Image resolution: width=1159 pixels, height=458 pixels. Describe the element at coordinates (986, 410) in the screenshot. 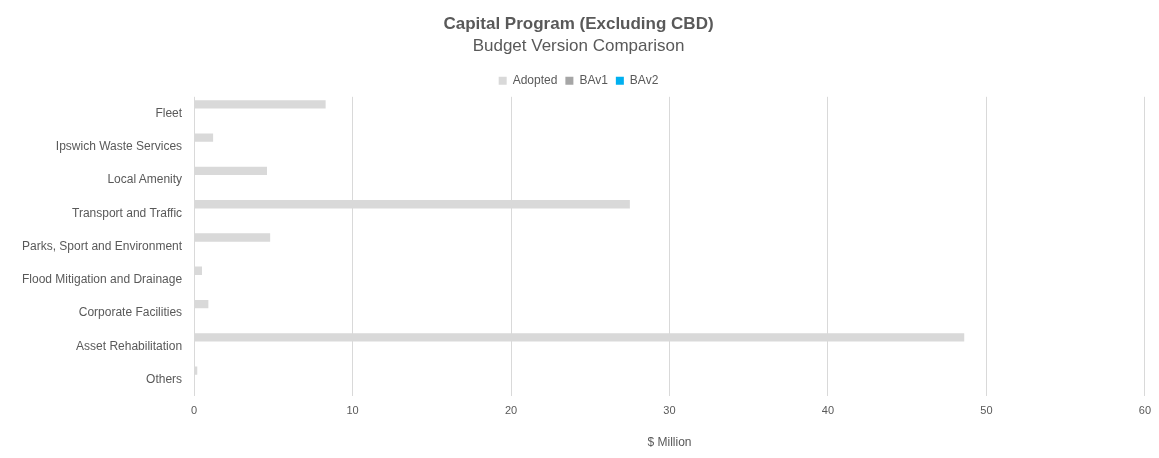

I see `x-tick-label: 50` at that location.